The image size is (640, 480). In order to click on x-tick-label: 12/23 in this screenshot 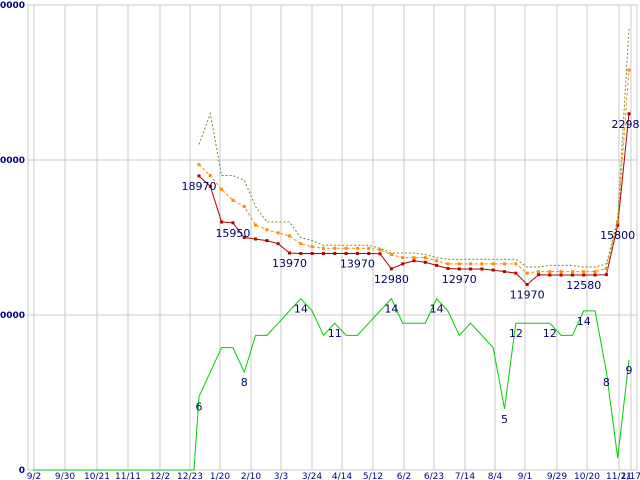, I will do `click(190, 476)`.